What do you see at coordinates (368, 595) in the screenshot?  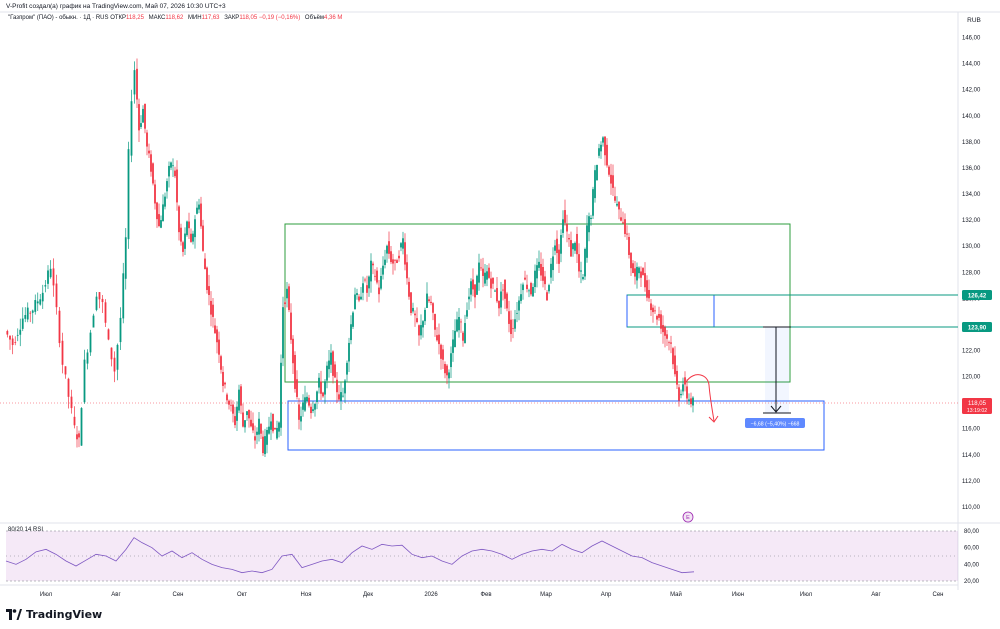 I see `time-tick-label: Дек` at bounding box center [368, 595].